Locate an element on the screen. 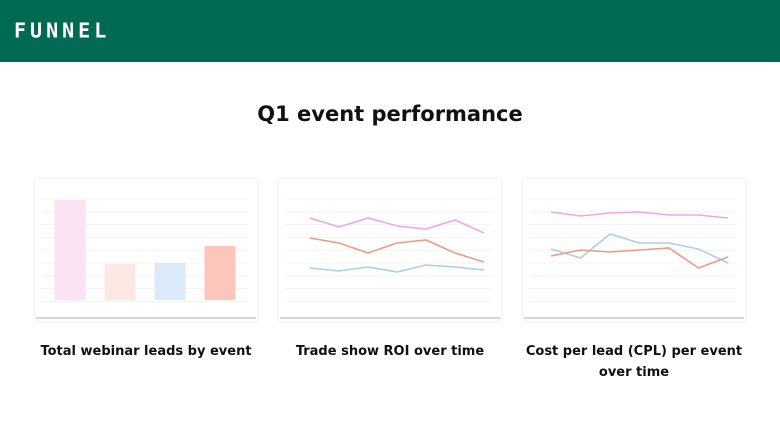  card-caption: Total webinar leads by event is located at coordinates (145, 351).